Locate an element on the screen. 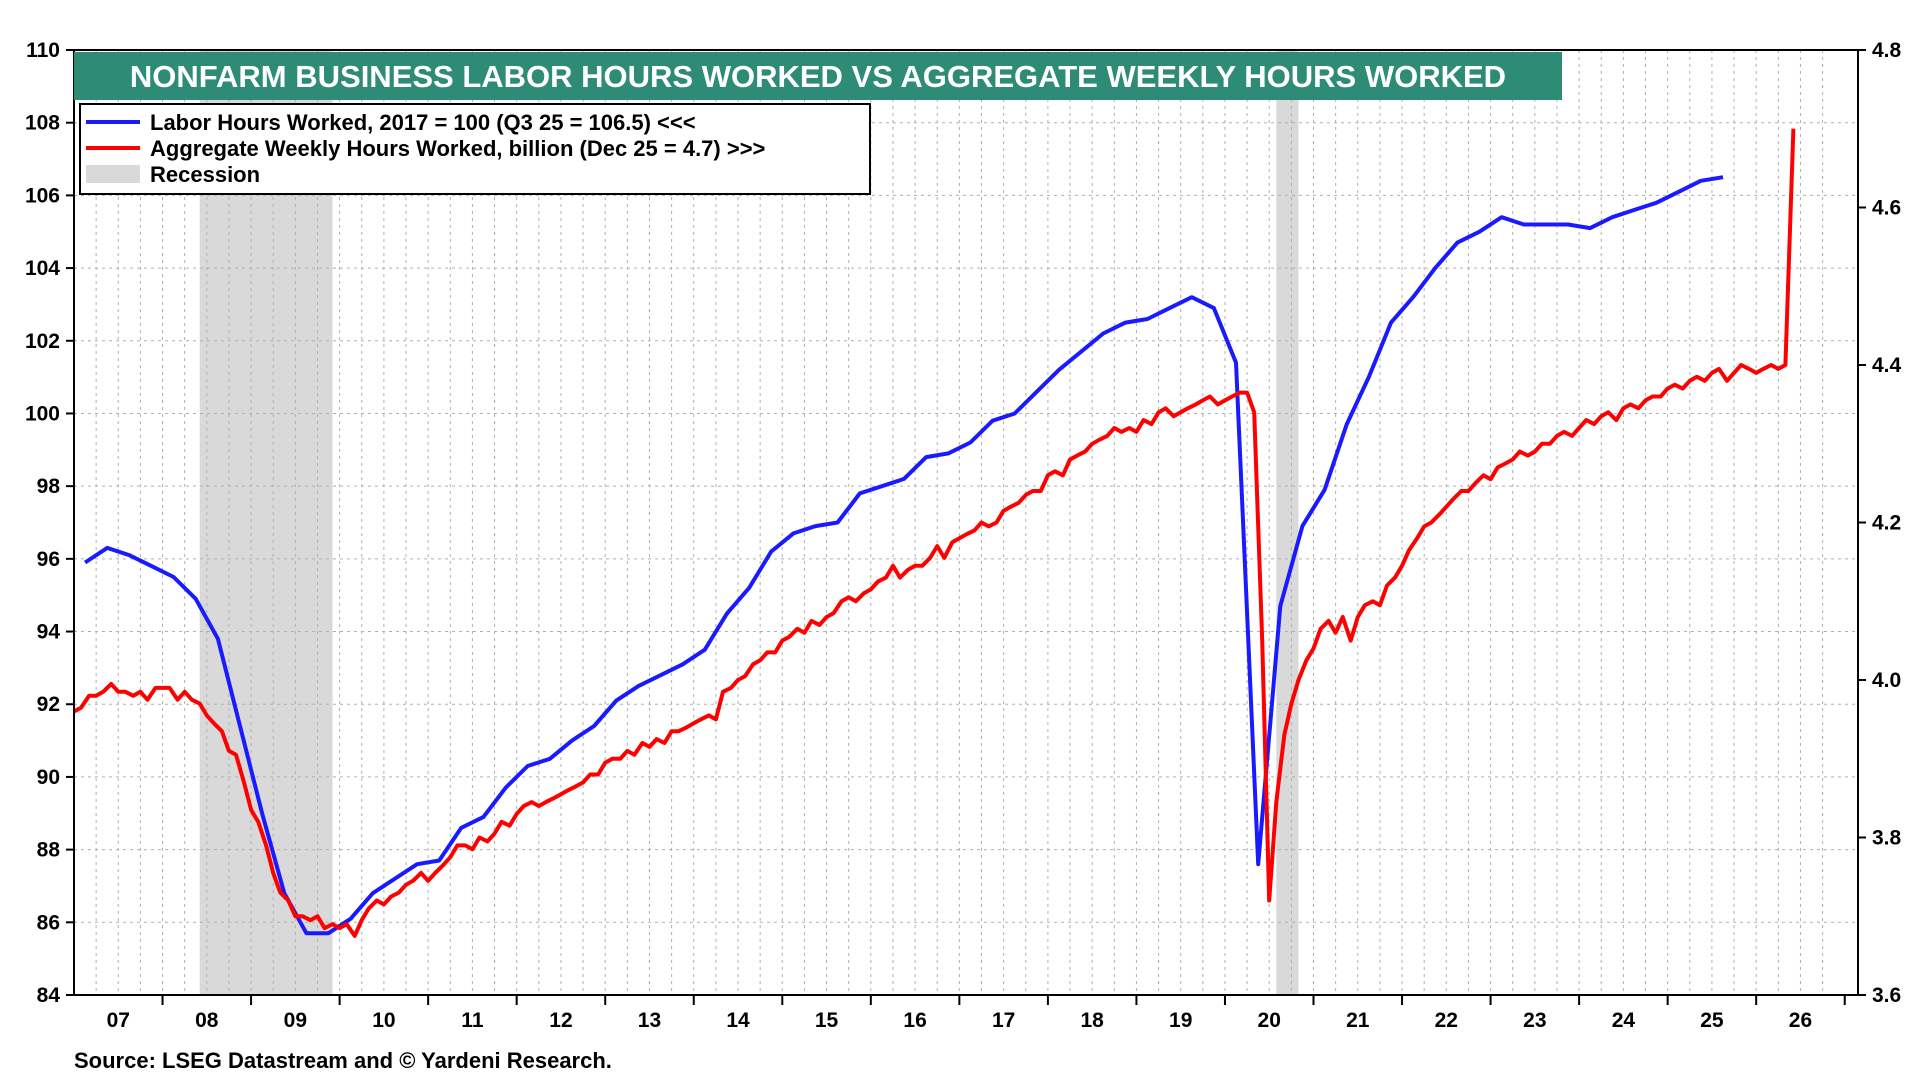  x-label-16: 16 is located at coordinates (914, 1020).